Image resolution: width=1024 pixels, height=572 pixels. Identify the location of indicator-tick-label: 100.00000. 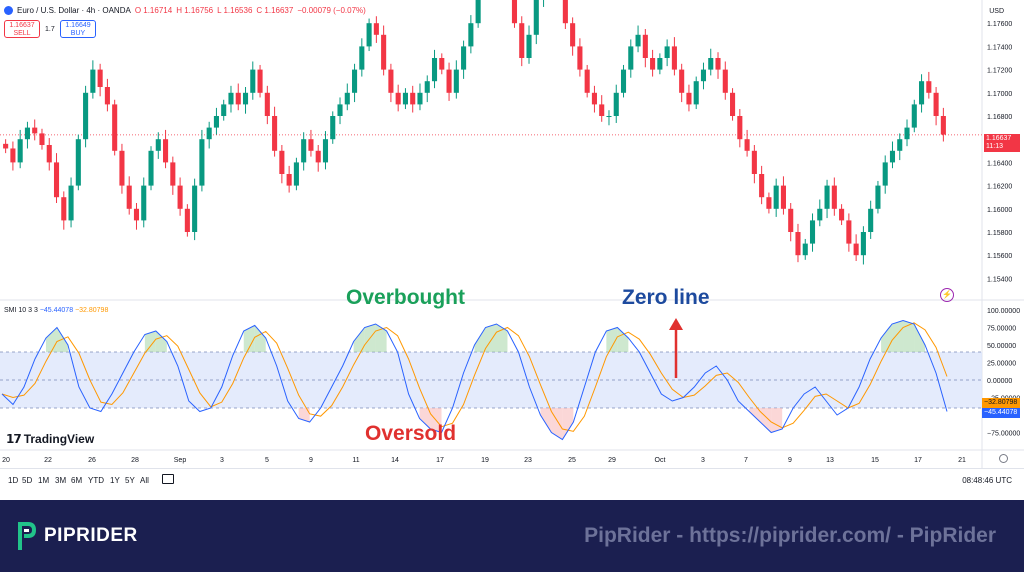
(1003, 311).